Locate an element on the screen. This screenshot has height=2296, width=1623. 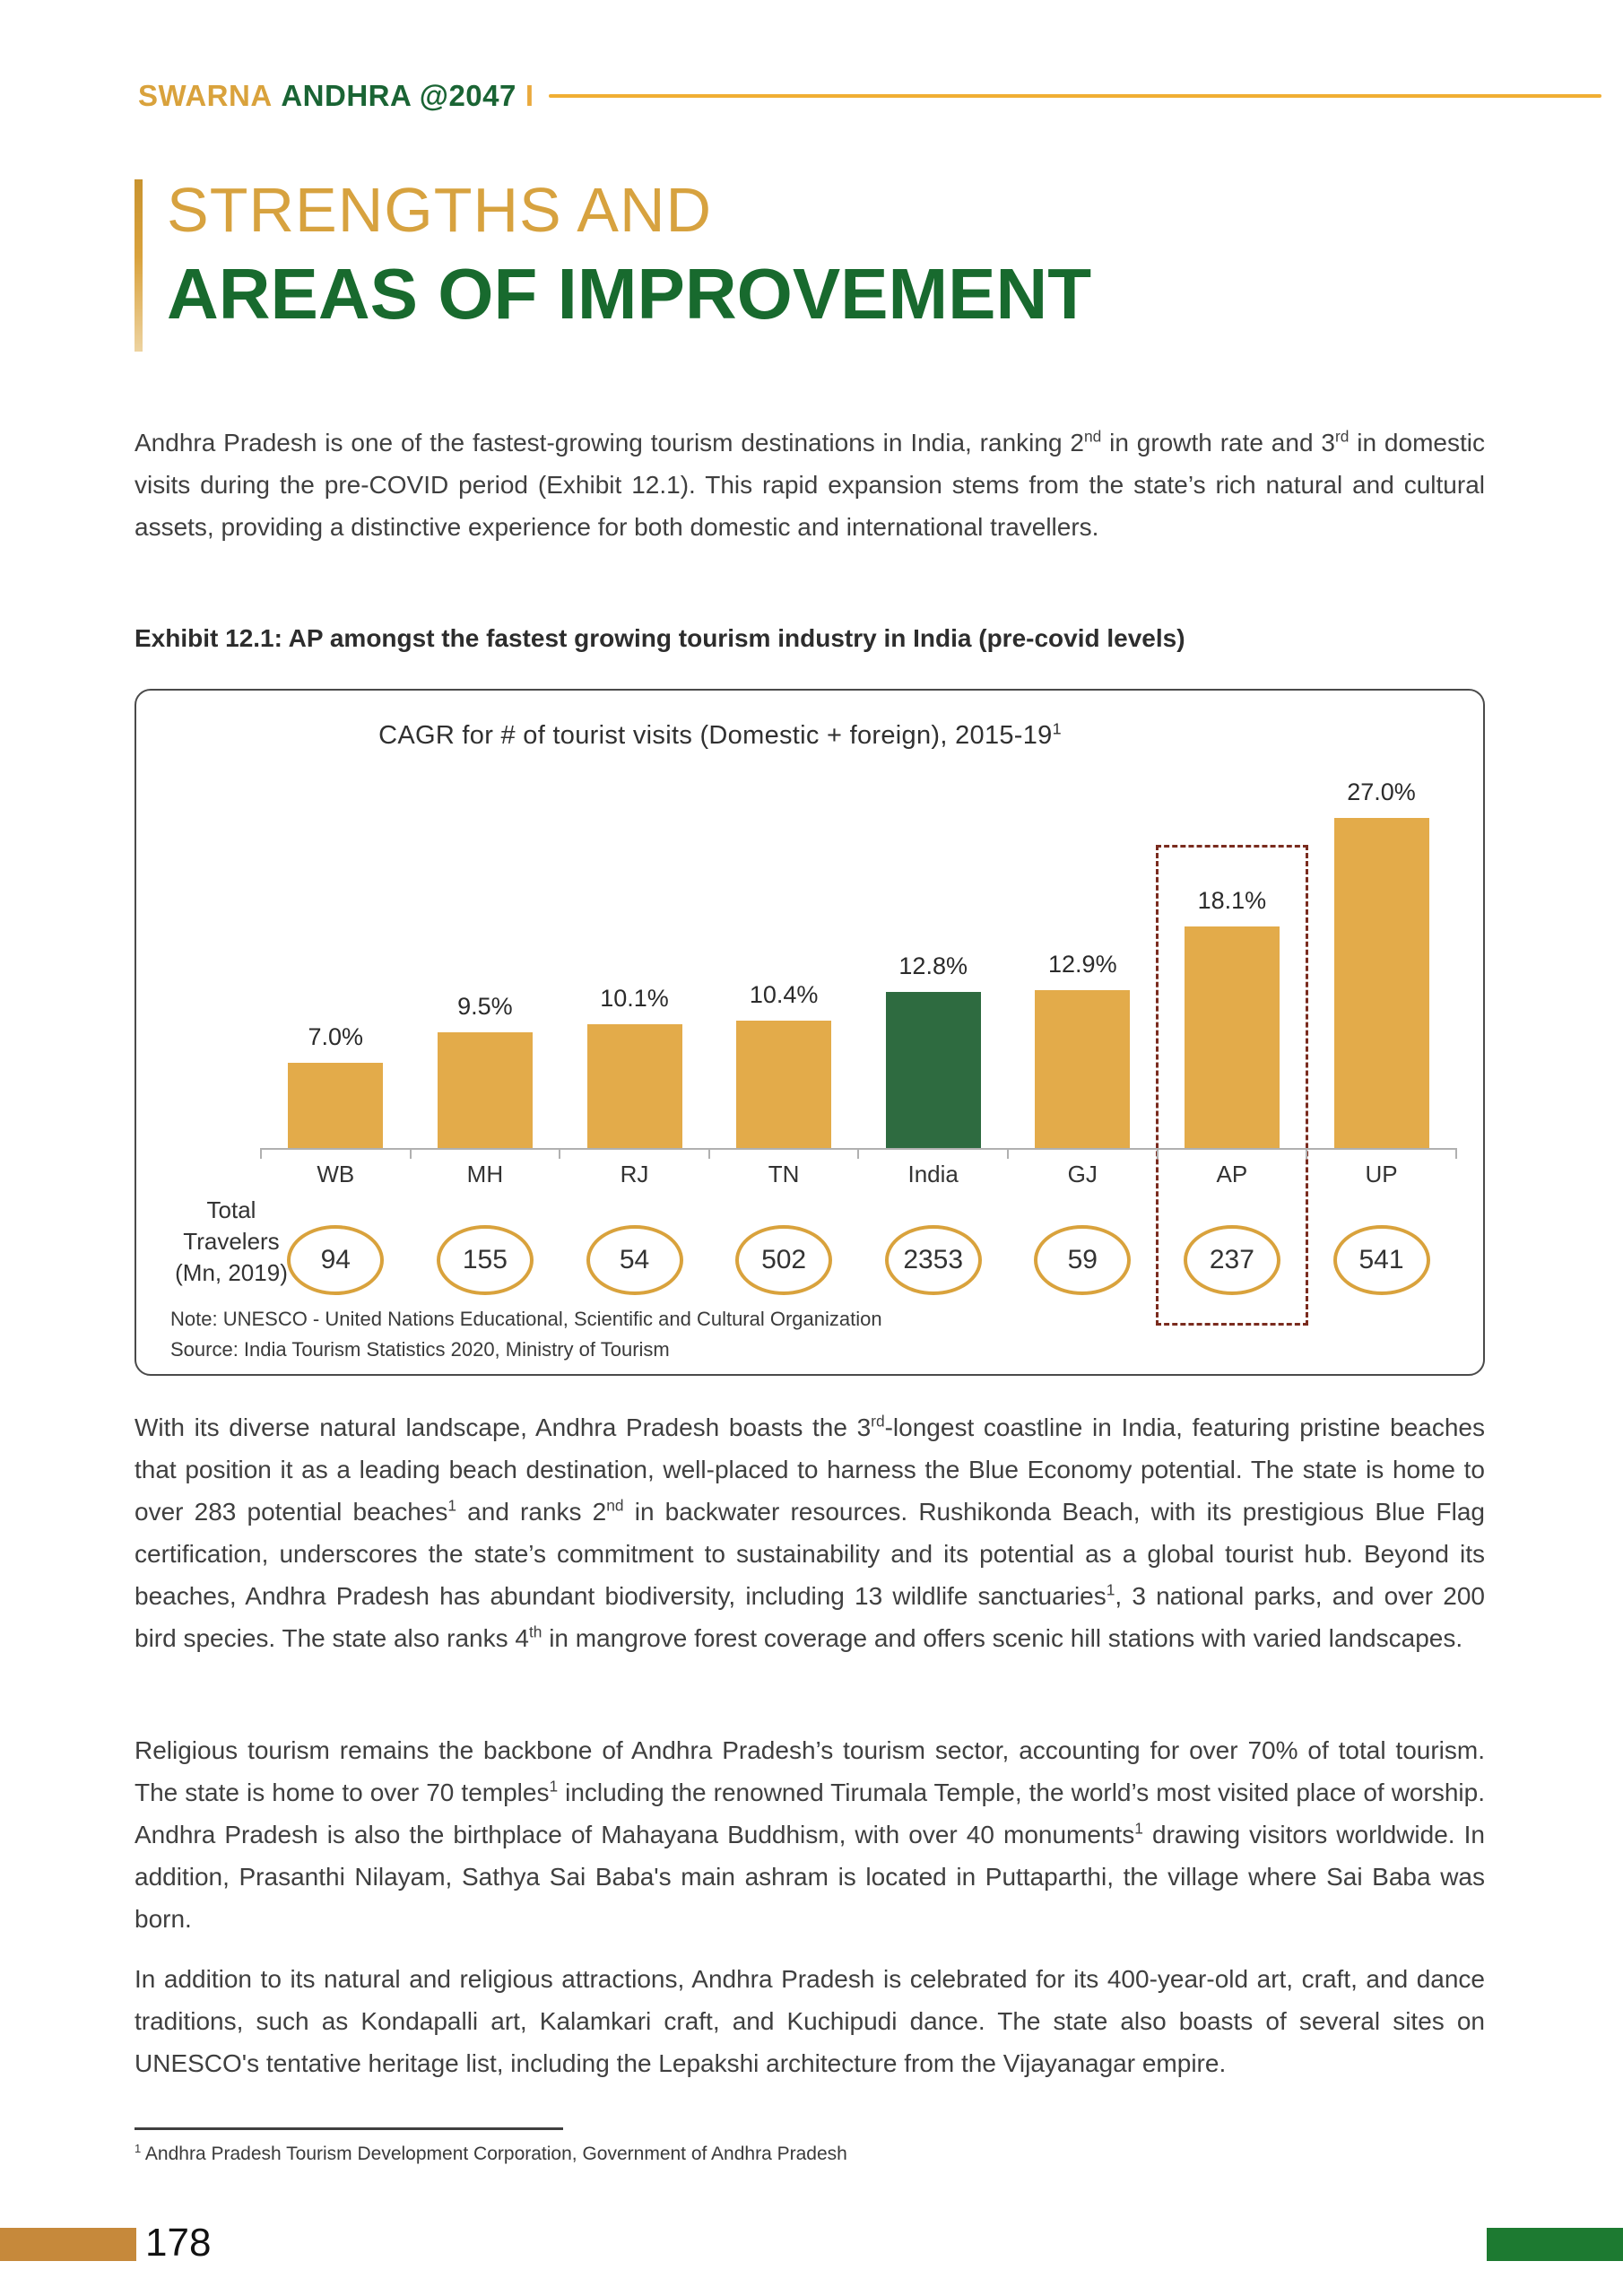
page-header: SWARNA ANDHRA @2047 I is located at coordinates (869, 96).